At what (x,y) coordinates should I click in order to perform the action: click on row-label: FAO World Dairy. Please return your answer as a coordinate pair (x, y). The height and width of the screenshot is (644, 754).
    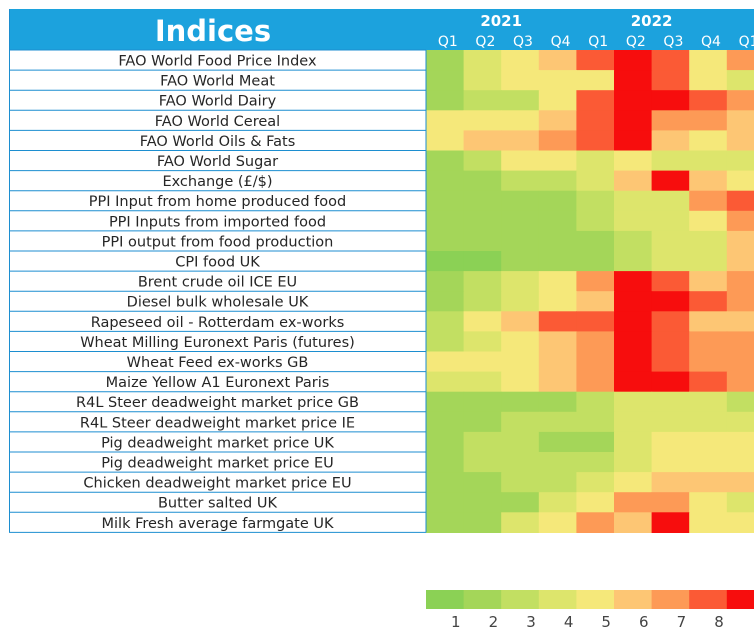
    Looking at the image, I should click on (218, 102).